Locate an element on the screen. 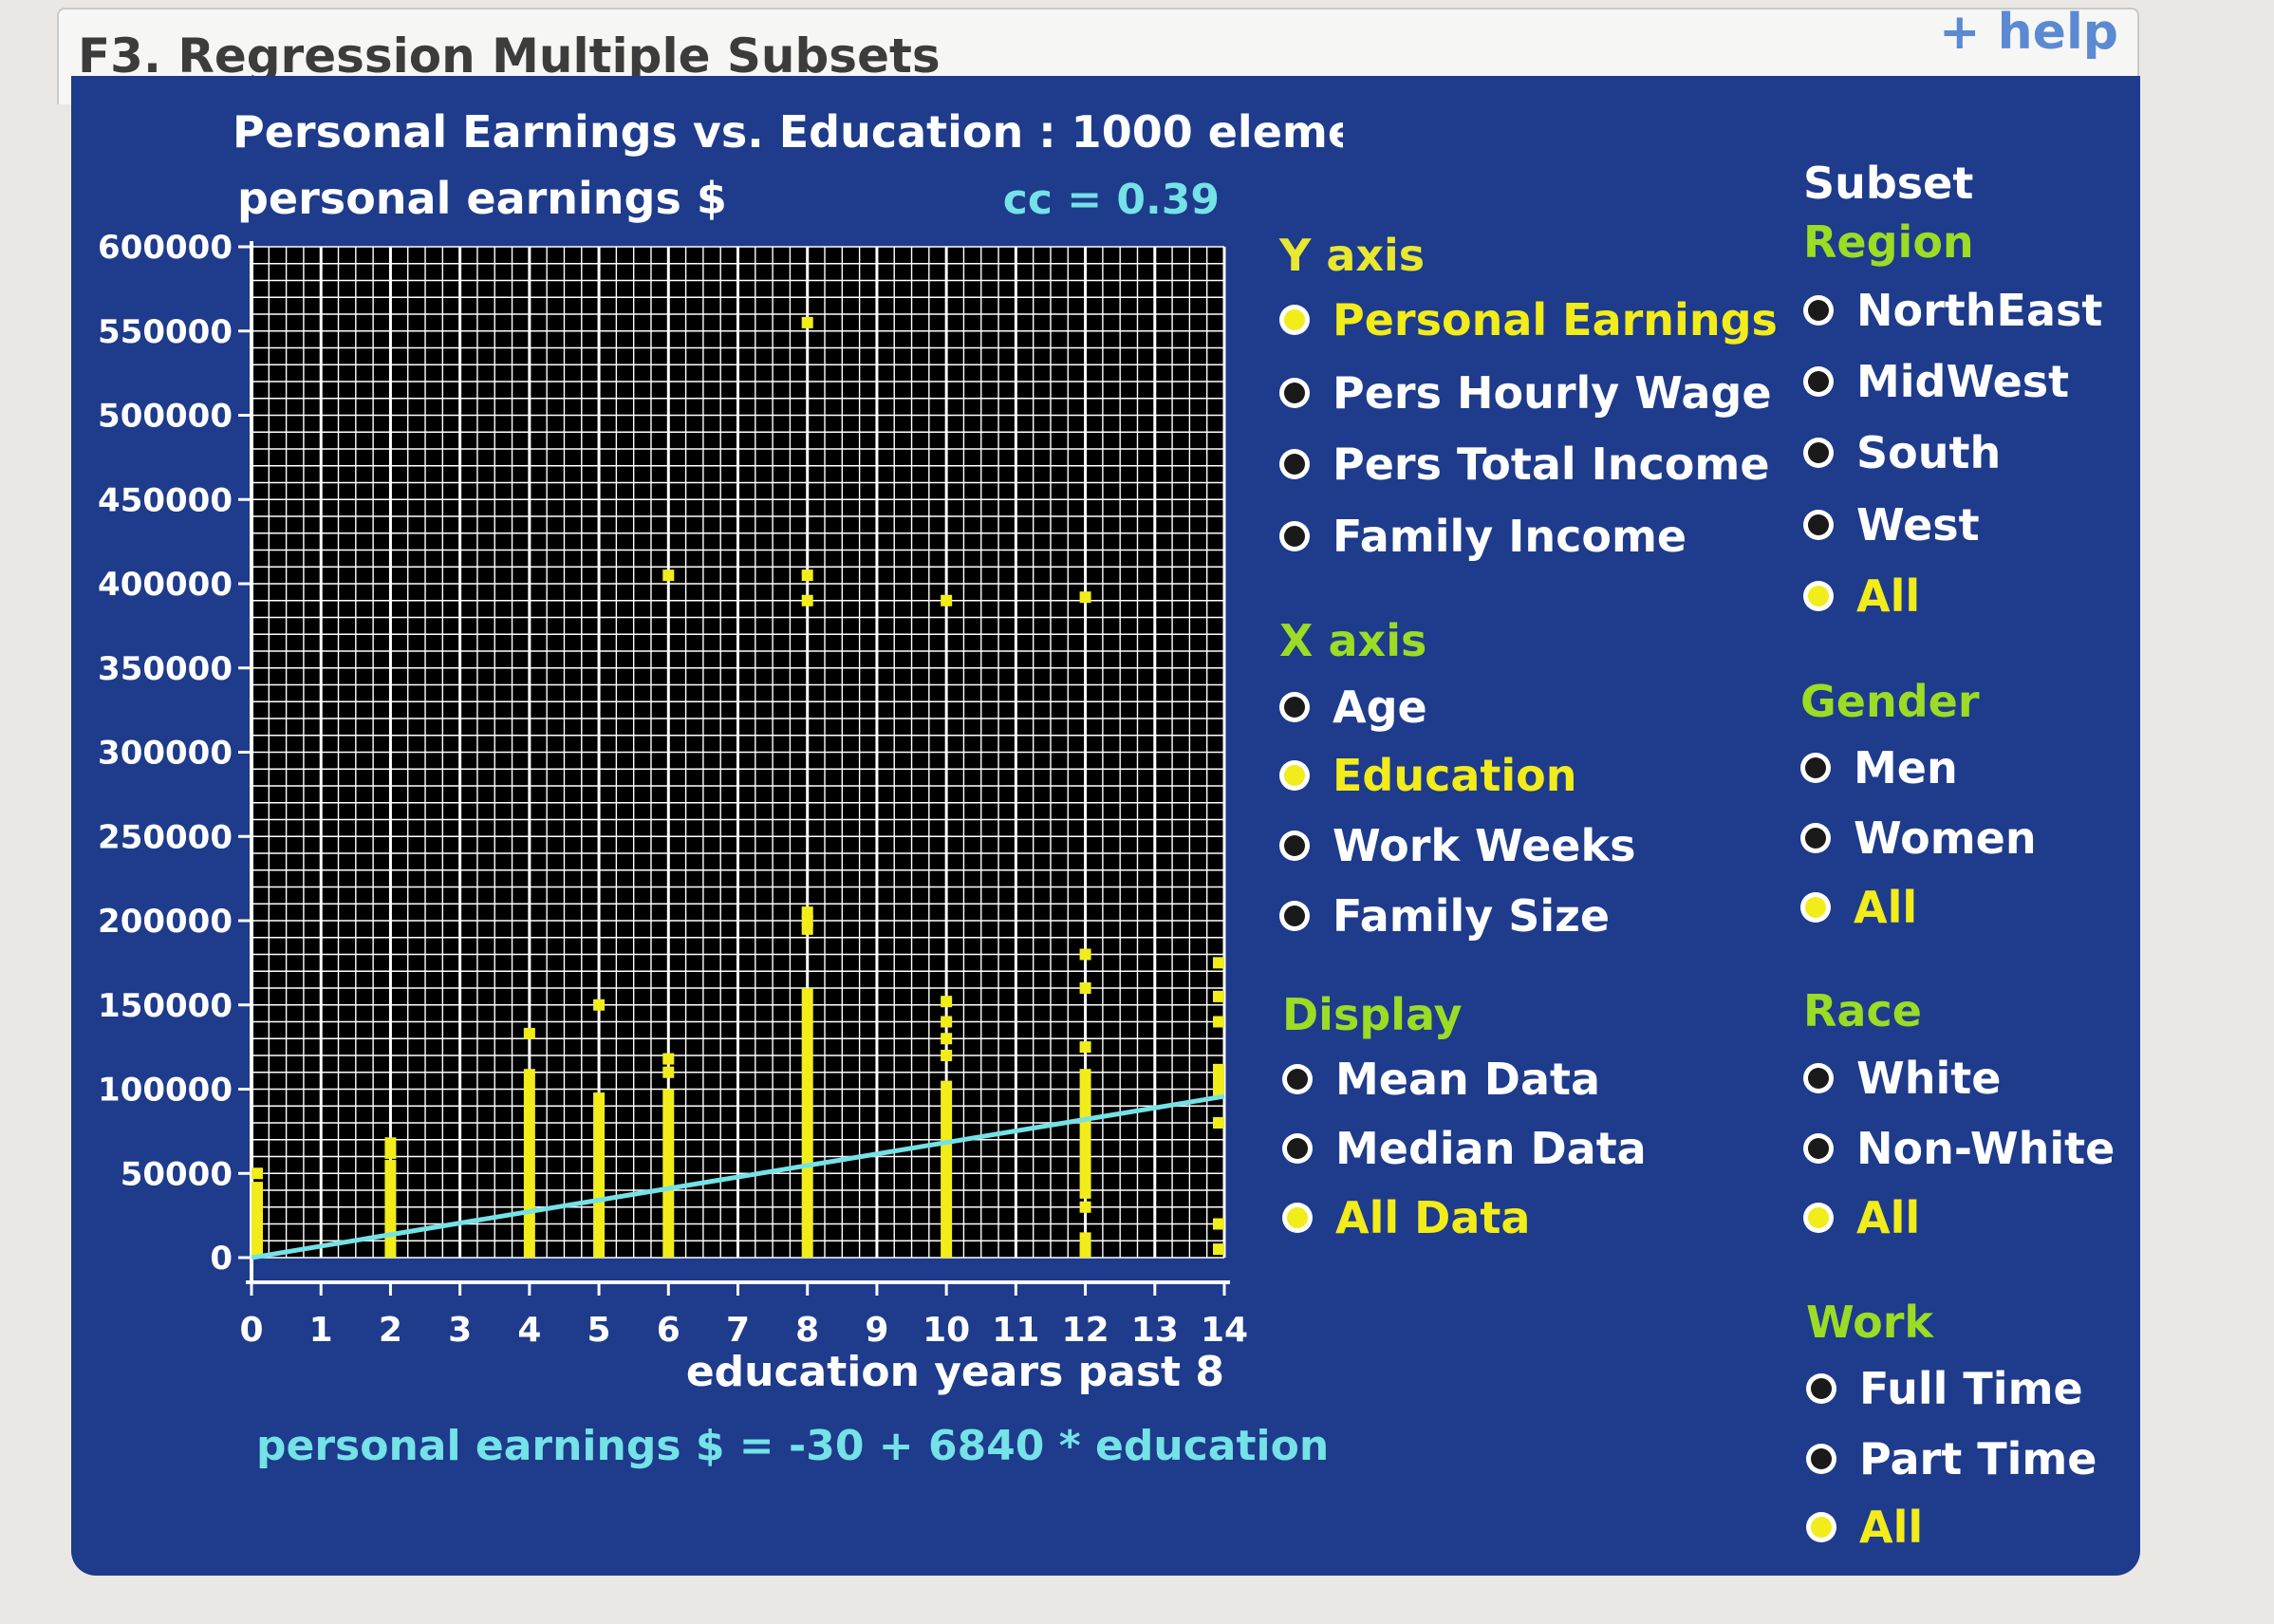 This screenshot has width=2274, height=1624. race-option-white: White is located at coordinates (1902, 1078).